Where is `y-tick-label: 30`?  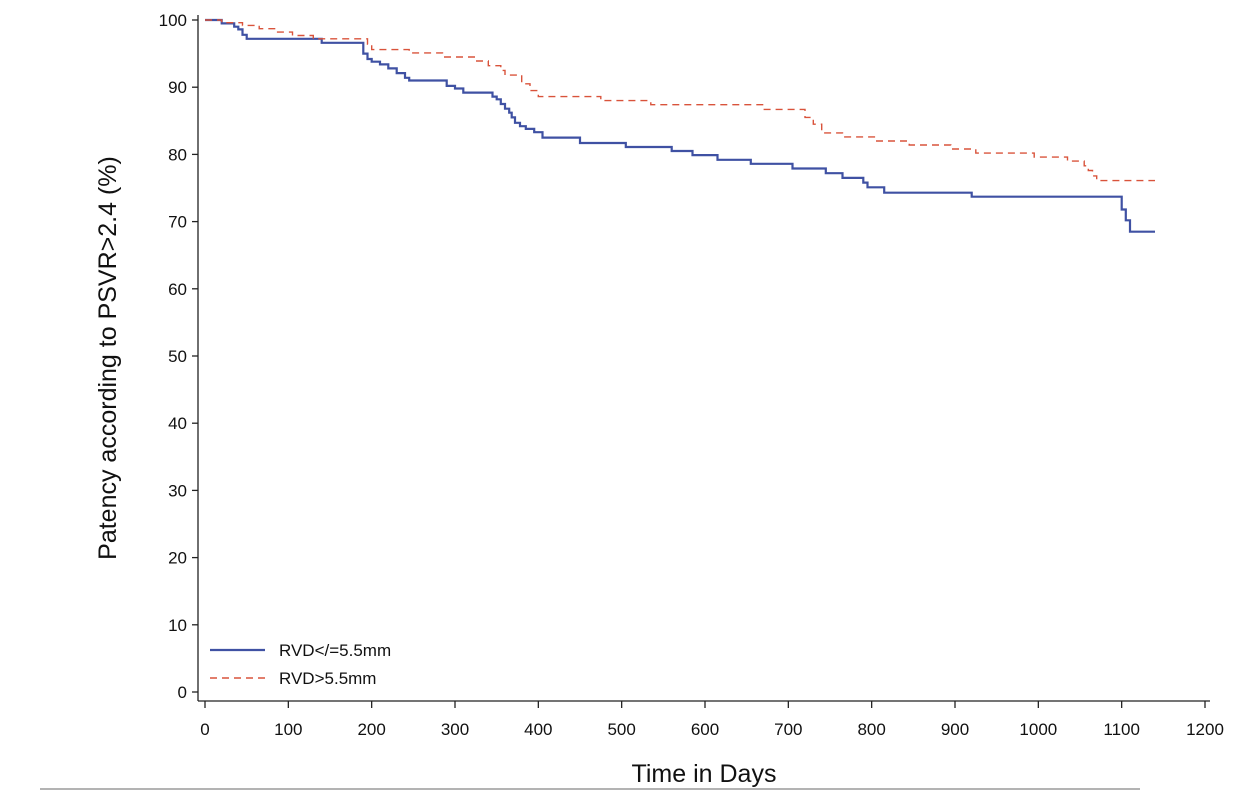 y-tick-label: 30 is located at coordinates (177, 490).